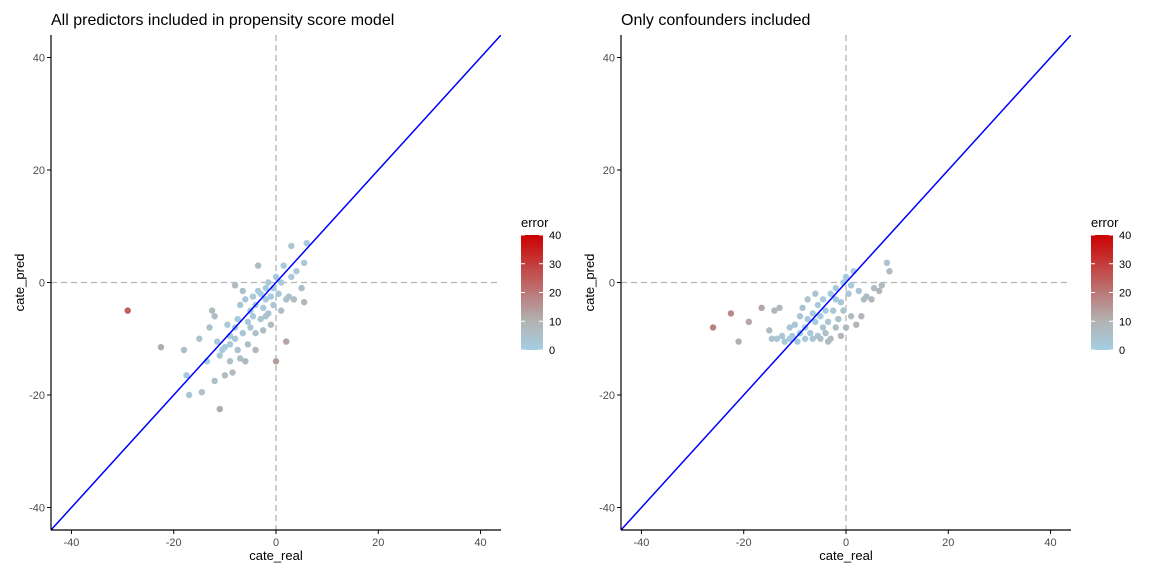 The height and width of the screenshot is (581, 1152). I want to click on points-layer, so click(217, 326).